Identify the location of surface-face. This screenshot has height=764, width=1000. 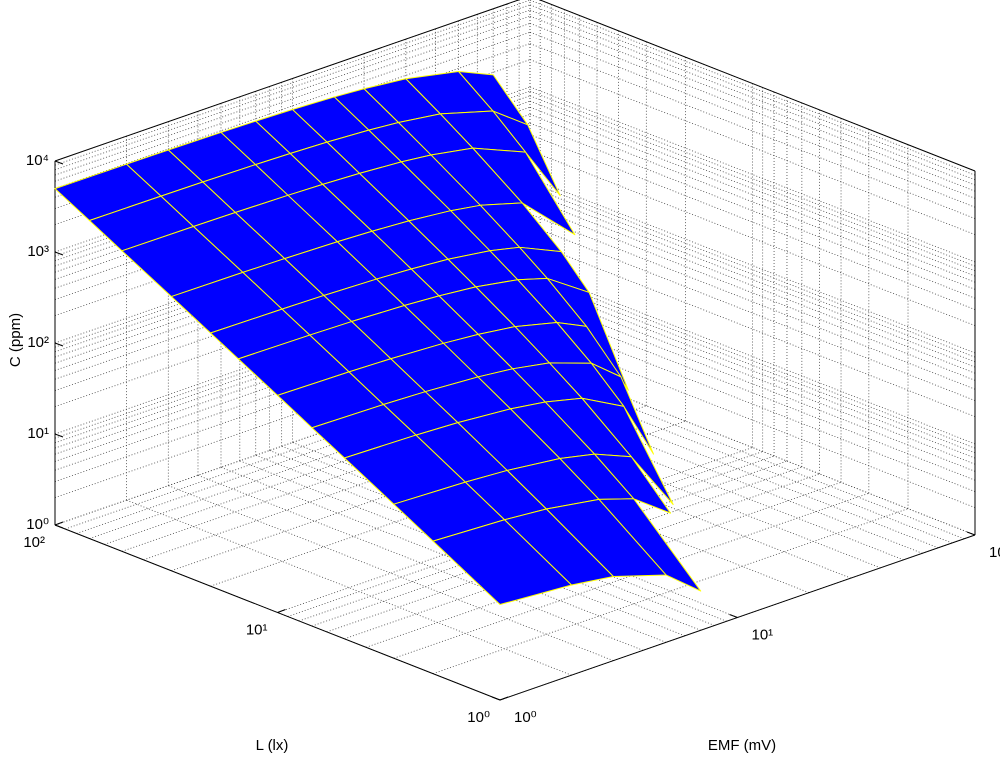
(502, 562).